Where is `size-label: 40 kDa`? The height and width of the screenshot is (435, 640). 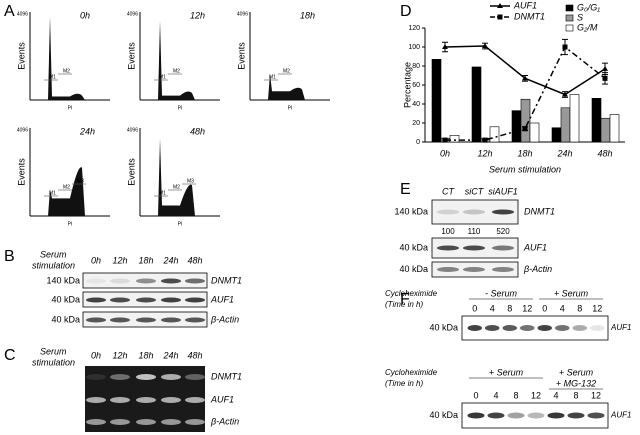
size-label: 40 kDa is located at coordinates (413, 247).